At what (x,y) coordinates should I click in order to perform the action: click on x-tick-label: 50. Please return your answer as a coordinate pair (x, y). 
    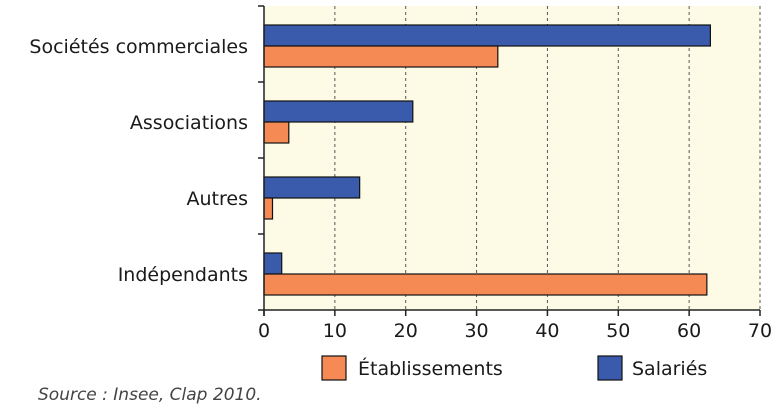
    Looking at the image, I should click on (618, 331).